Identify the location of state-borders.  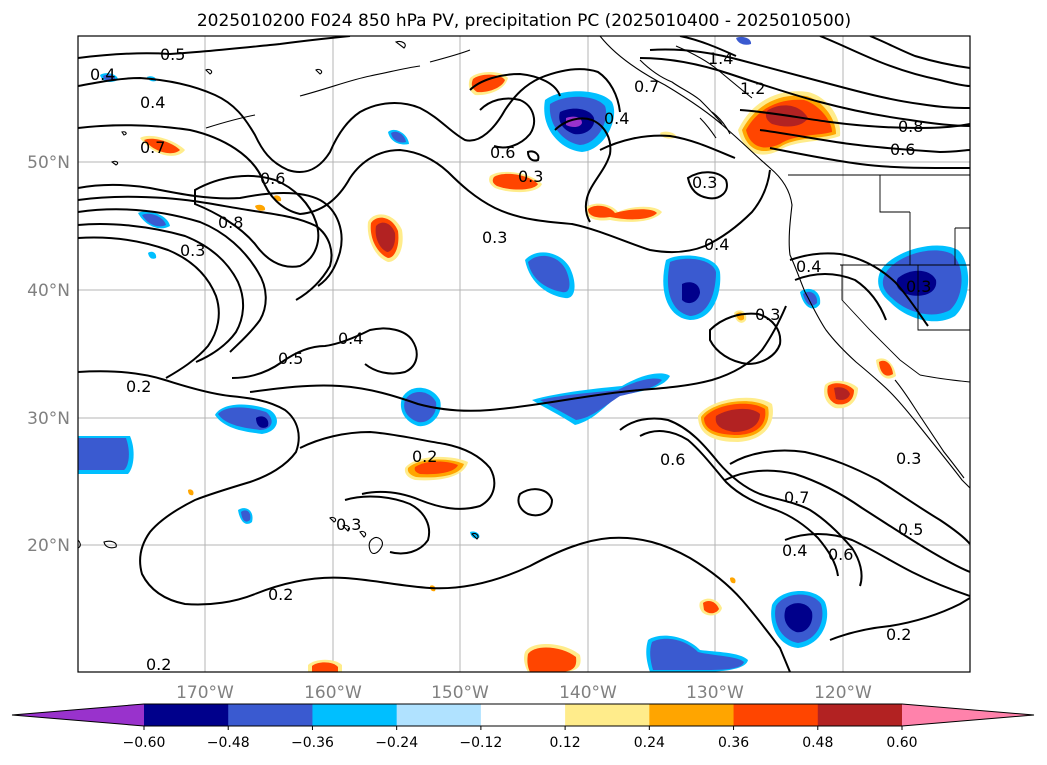
(879, 278).